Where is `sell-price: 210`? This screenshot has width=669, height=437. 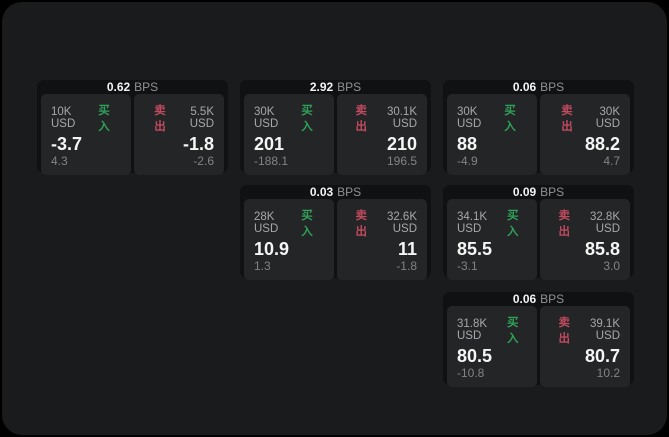 sell-price: 210 is located at coordinates (401, 144).